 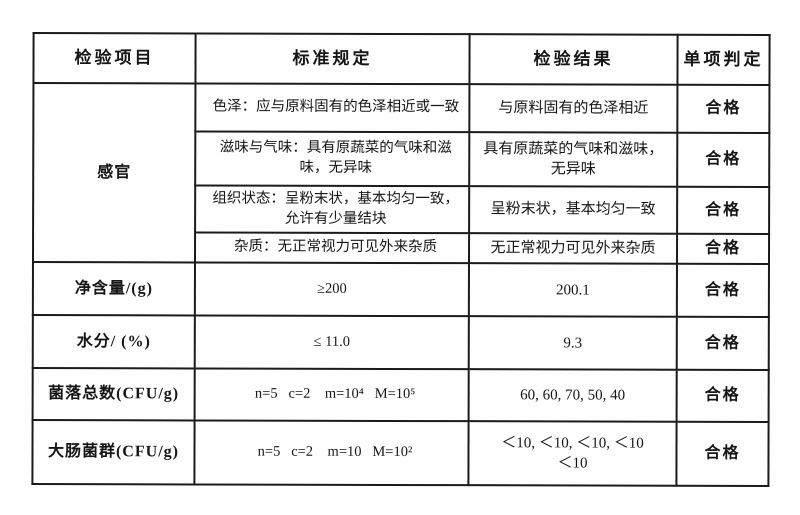 I want to click on header-cell-standard: 标准规定, so click(x=332, y=59).